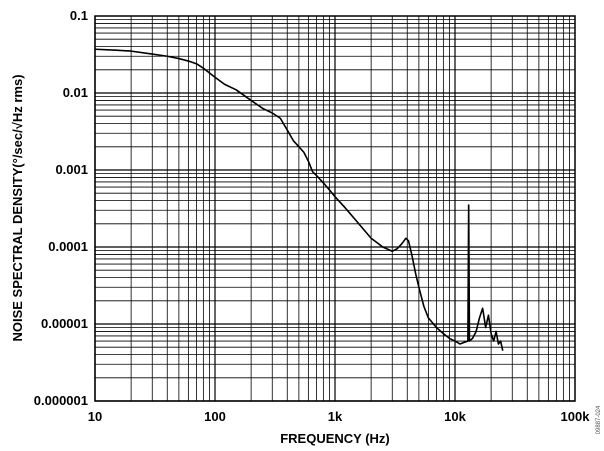  What do you see at coordinates (64, 323) in the screenshot?
I see `y-tick-label: 0.00001` at bounding box center [64, 323].